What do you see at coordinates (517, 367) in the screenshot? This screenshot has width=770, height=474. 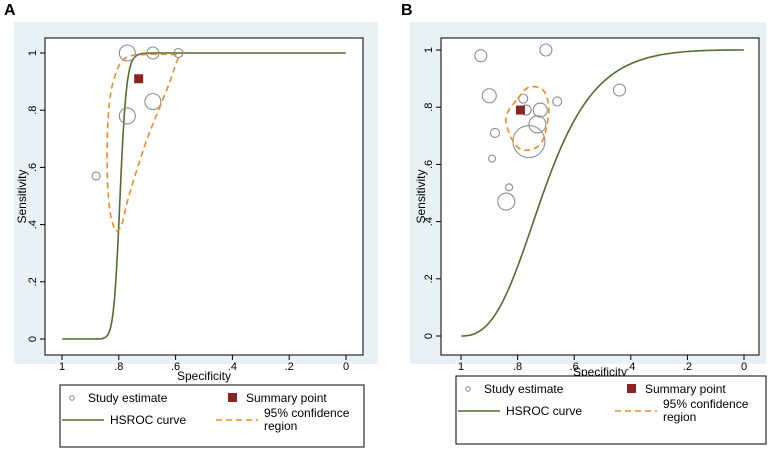 I see `x-tick-label-b: .8` at bounding box center [517, 367].